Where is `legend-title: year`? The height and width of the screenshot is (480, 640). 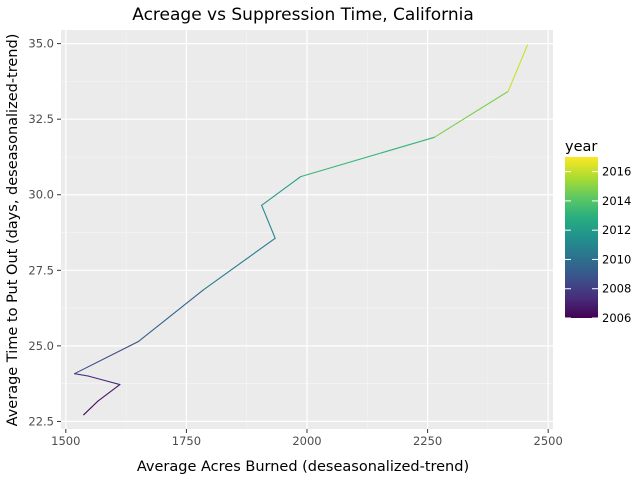
legend-title: year is located at coordinates (581, 147).